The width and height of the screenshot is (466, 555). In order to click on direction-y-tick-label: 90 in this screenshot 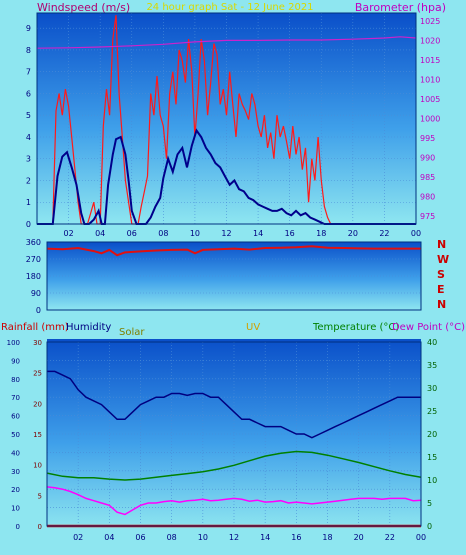, I will do `click(36, 293)`.